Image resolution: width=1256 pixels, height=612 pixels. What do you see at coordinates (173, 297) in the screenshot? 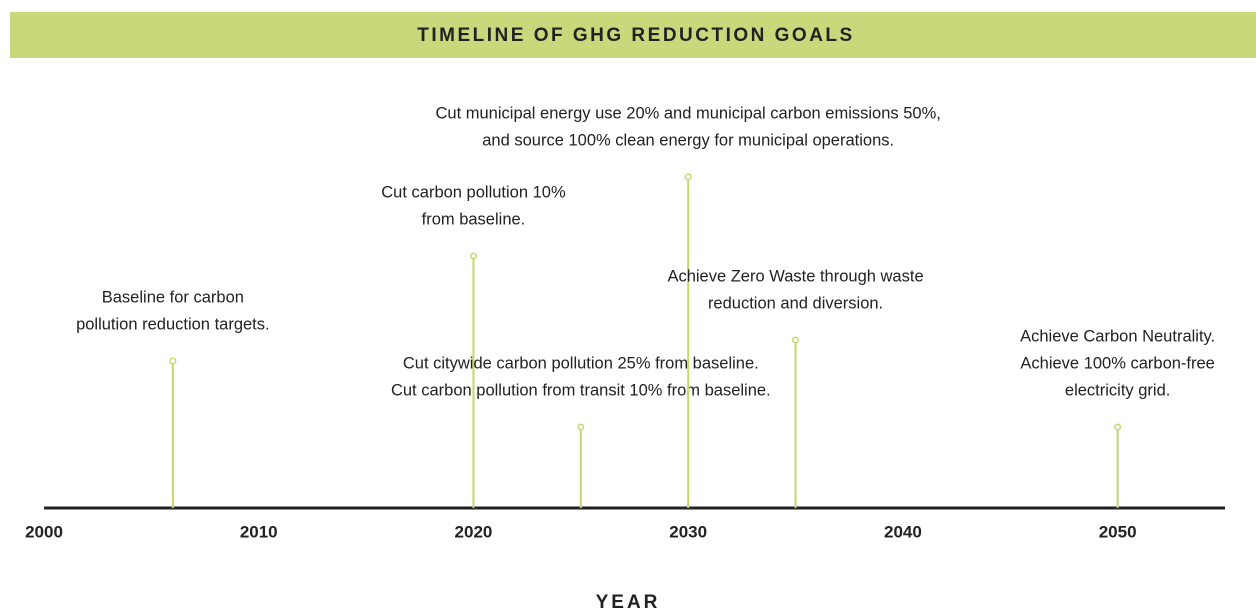
I see `event-label: Baseline for carbon` at bounding box center [173, 297].